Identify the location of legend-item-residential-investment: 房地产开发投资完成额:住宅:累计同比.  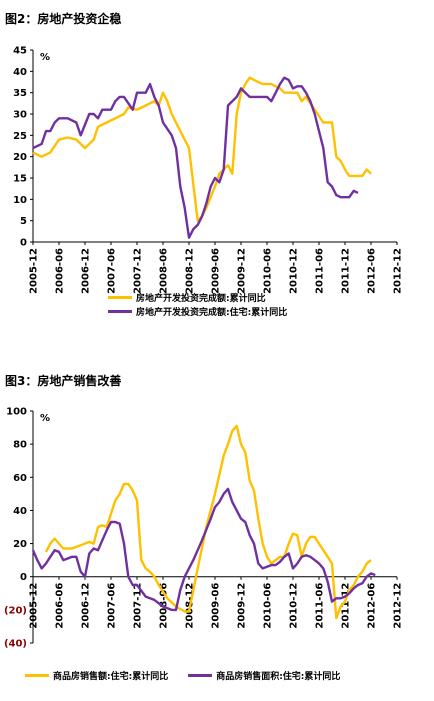
(197, 311).